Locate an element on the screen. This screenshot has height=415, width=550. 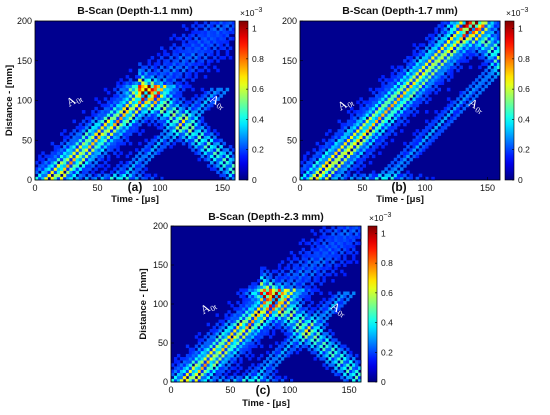
colorbar-tick-label: 1 is located at coordinates (254, 29).